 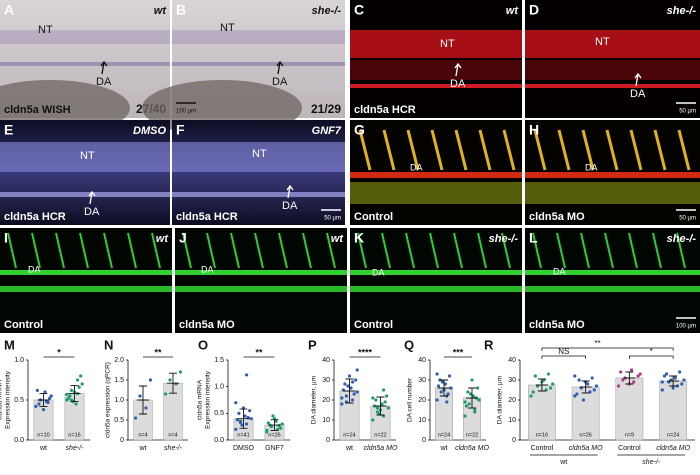 I want to click on y-axis-label: cldn5a mRNA, so click(x=2, y=399).